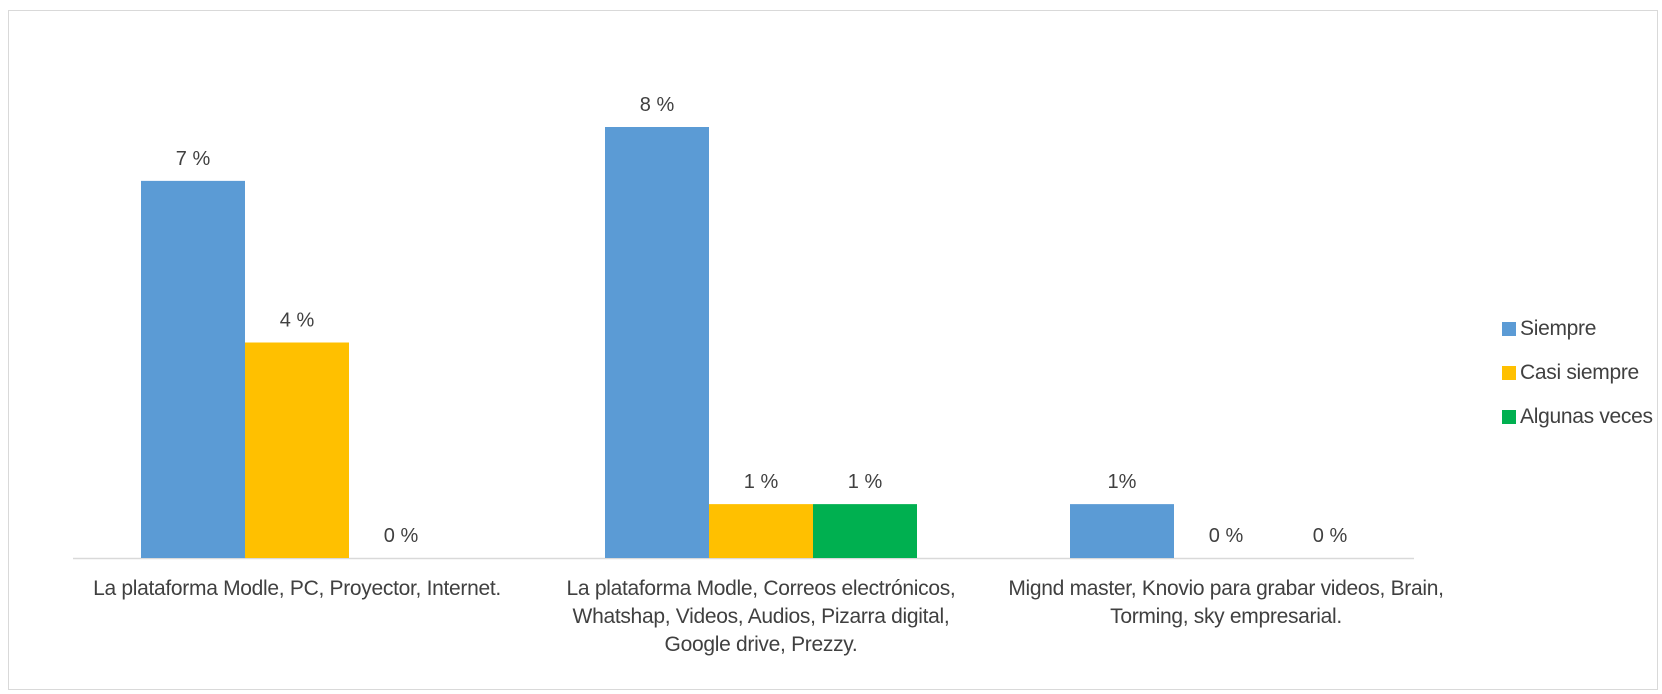 Image resolution: width=1662 pixels, height=694 pixels. I want to click on data-label-casi-siempre-cat1: 4 %, so click(297, 321).